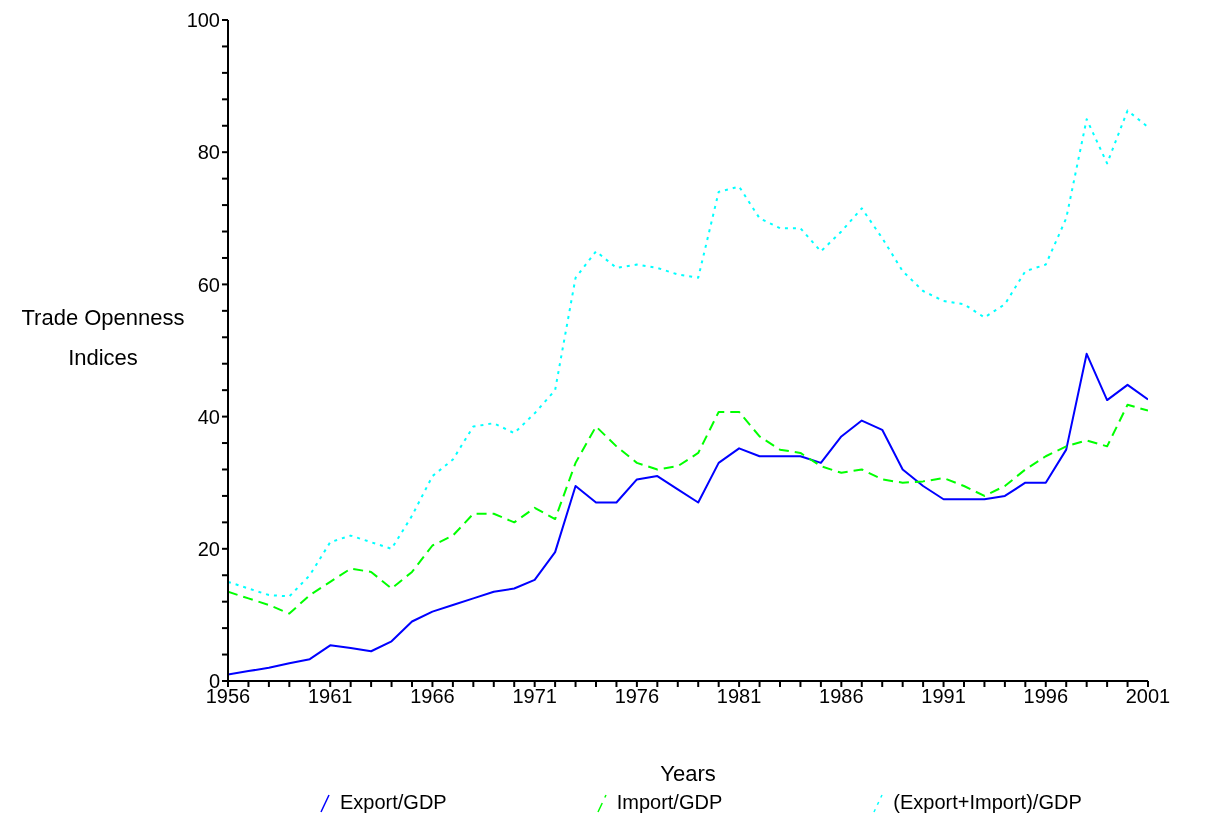  I want to click on x-tick-label: 1976, so click(637, 696).